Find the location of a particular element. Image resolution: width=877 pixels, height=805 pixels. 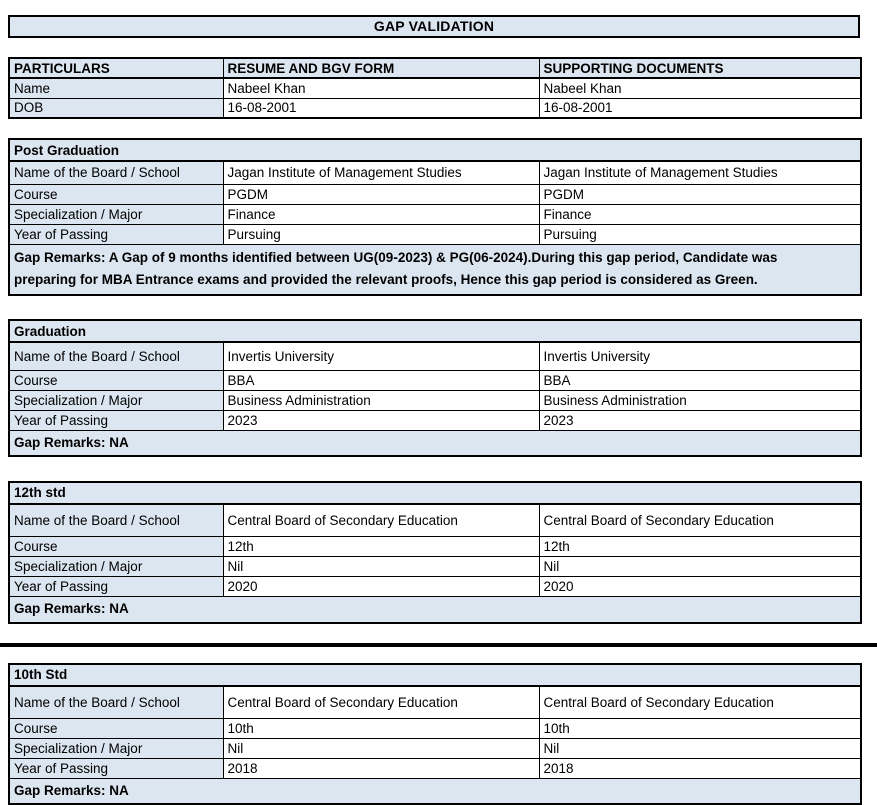

row-label-dob: DOB is located at coordinates (116, 108).